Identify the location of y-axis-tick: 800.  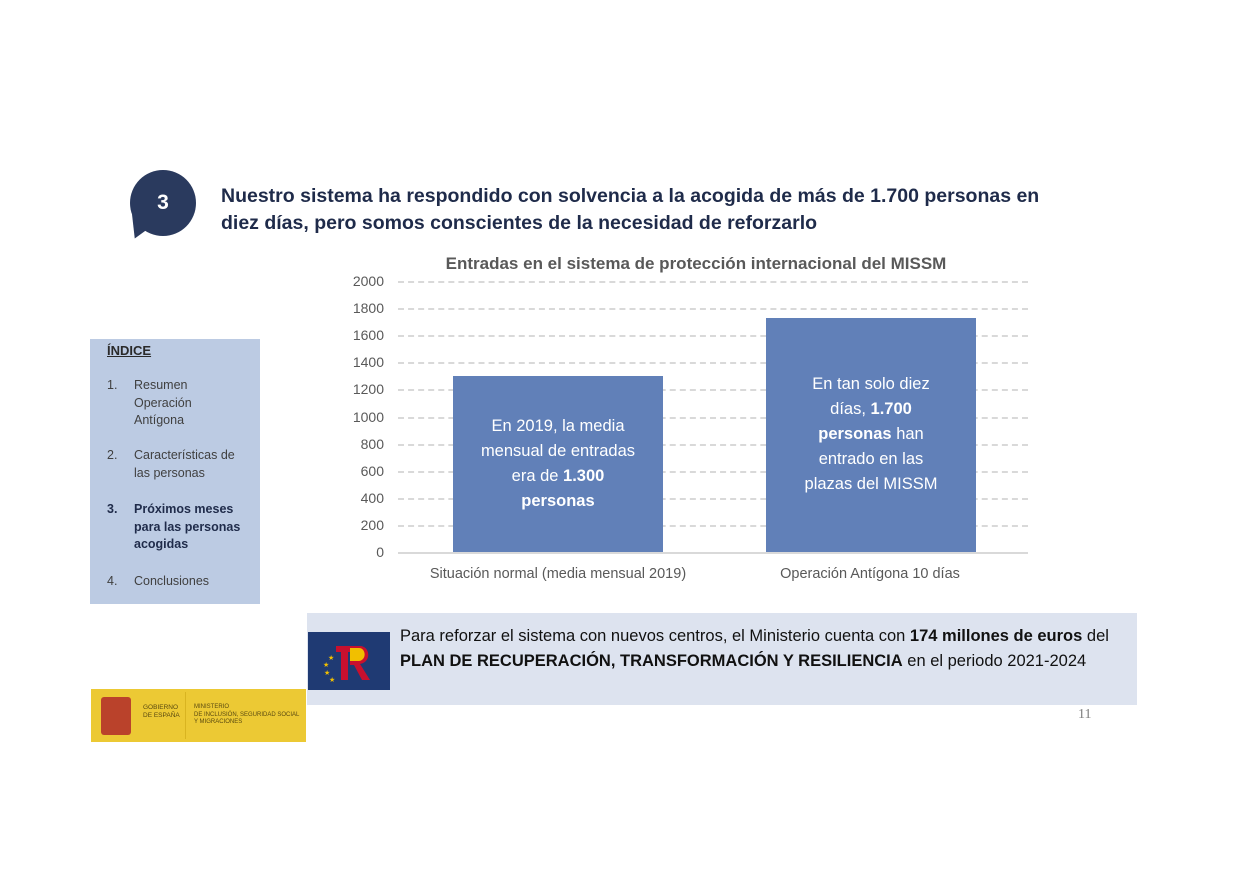
(372, 443).